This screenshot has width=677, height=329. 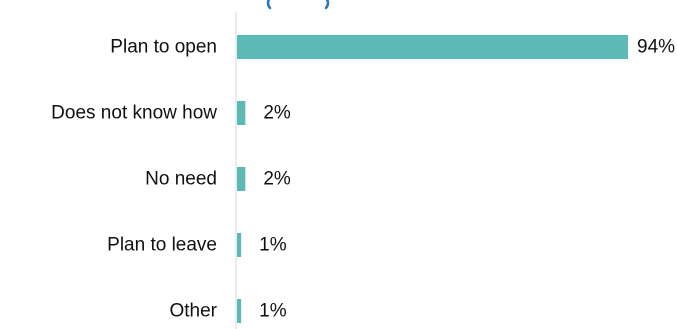 What do you see at coordinates (163, 47) in the screenshot?
I see `category-label: Plan to open` at bounding box center [163, 47].